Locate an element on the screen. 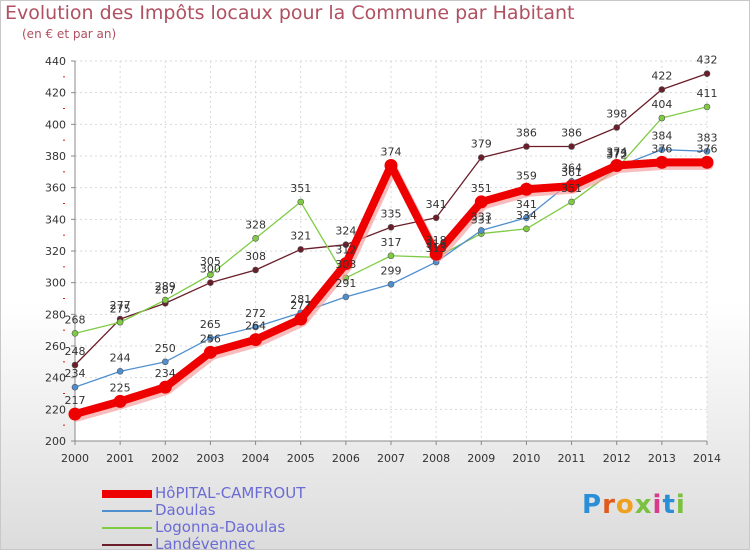 Image resolution: width=750 pixels, height=553 pixels. y-tick-label: 360 is located at coordinates (55, 188).